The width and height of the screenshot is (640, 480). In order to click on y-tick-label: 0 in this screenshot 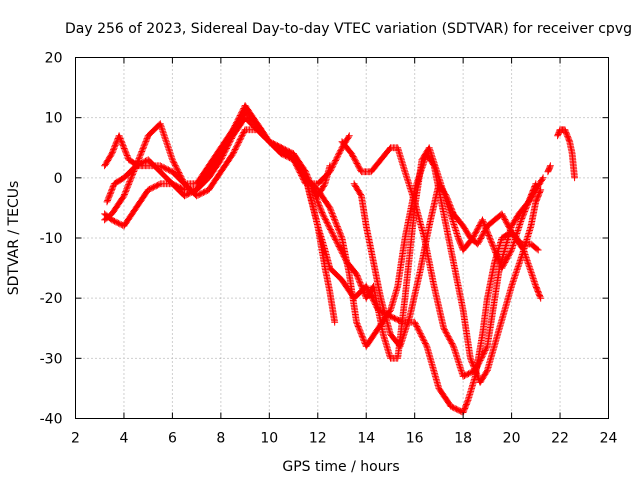, I will do `click(58, 179)`.